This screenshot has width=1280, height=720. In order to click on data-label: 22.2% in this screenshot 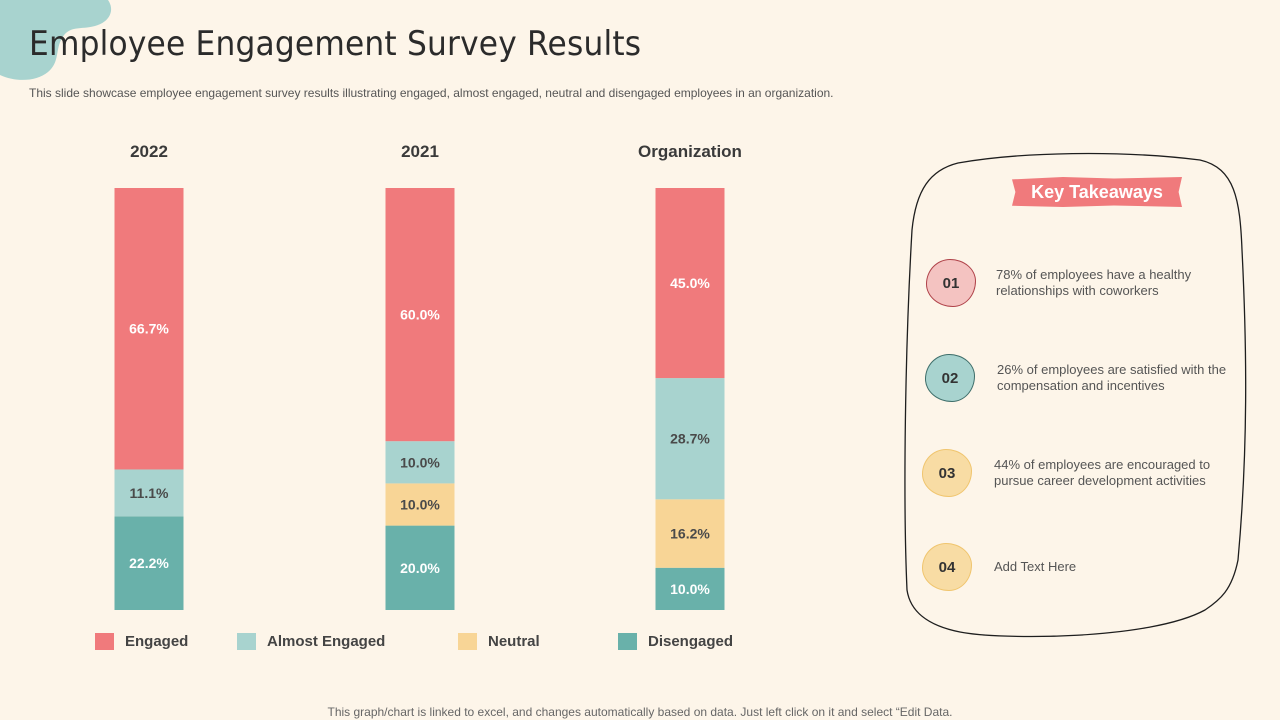, I will do `click(149, 563)`.